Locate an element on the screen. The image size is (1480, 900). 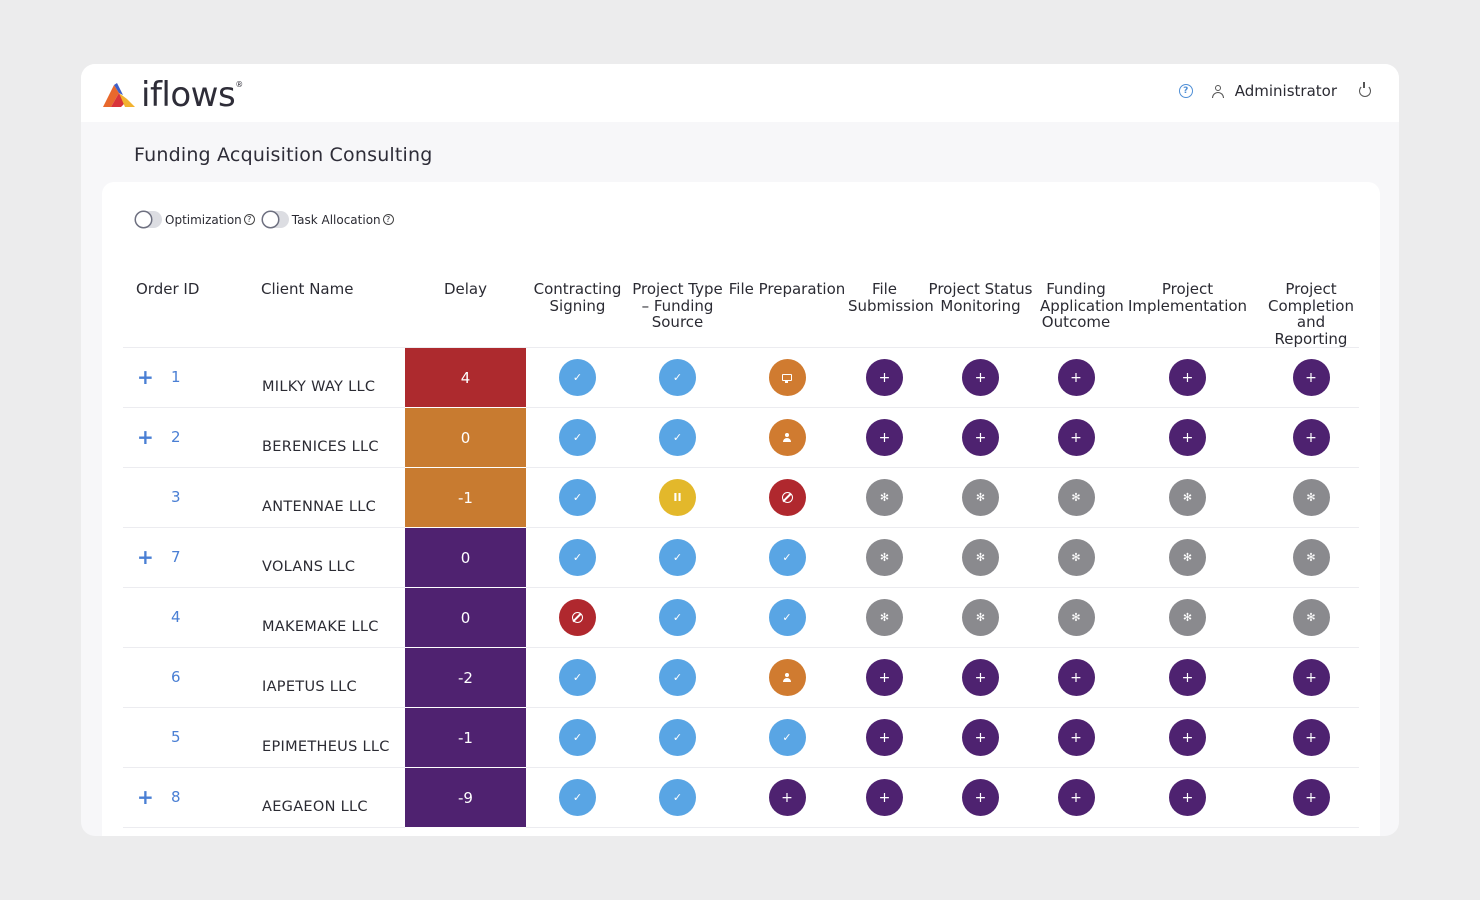
header-stage: Project Type – Funding Source is located at coordinates (677, 309).